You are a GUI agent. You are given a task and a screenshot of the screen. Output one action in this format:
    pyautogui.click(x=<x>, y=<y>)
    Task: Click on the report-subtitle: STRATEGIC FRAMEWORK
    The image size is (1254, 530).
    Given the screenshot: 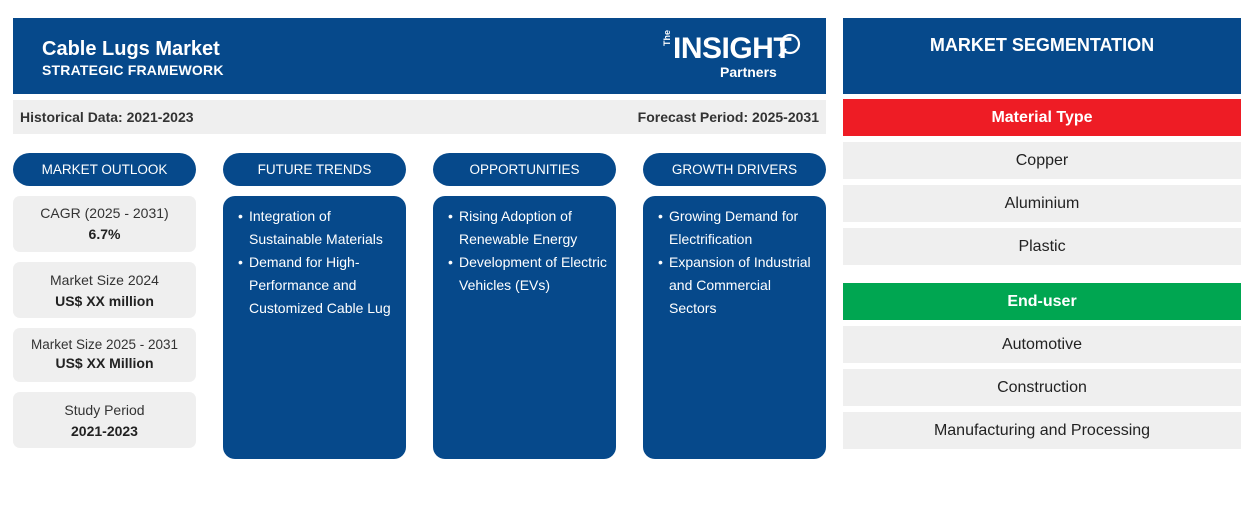 What is the action you would take?
    pyautogui.click(x=133, y=70)
    